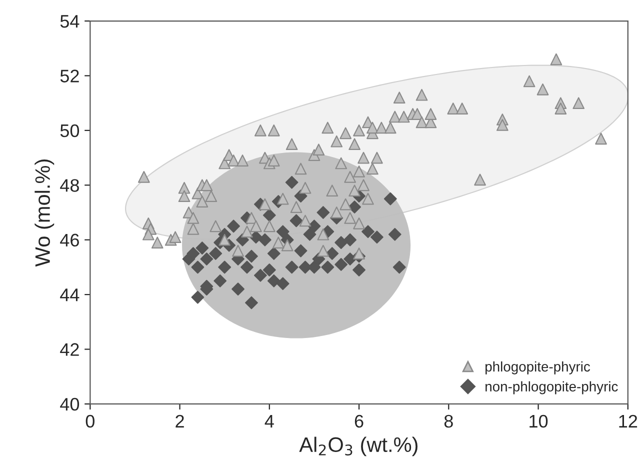 The image size is (644, 467). What do you see at coordinates (44, 213) in the screenshot?
I see `y-axis-title: Wo (mol.%)` at bounding box center [44, 213].